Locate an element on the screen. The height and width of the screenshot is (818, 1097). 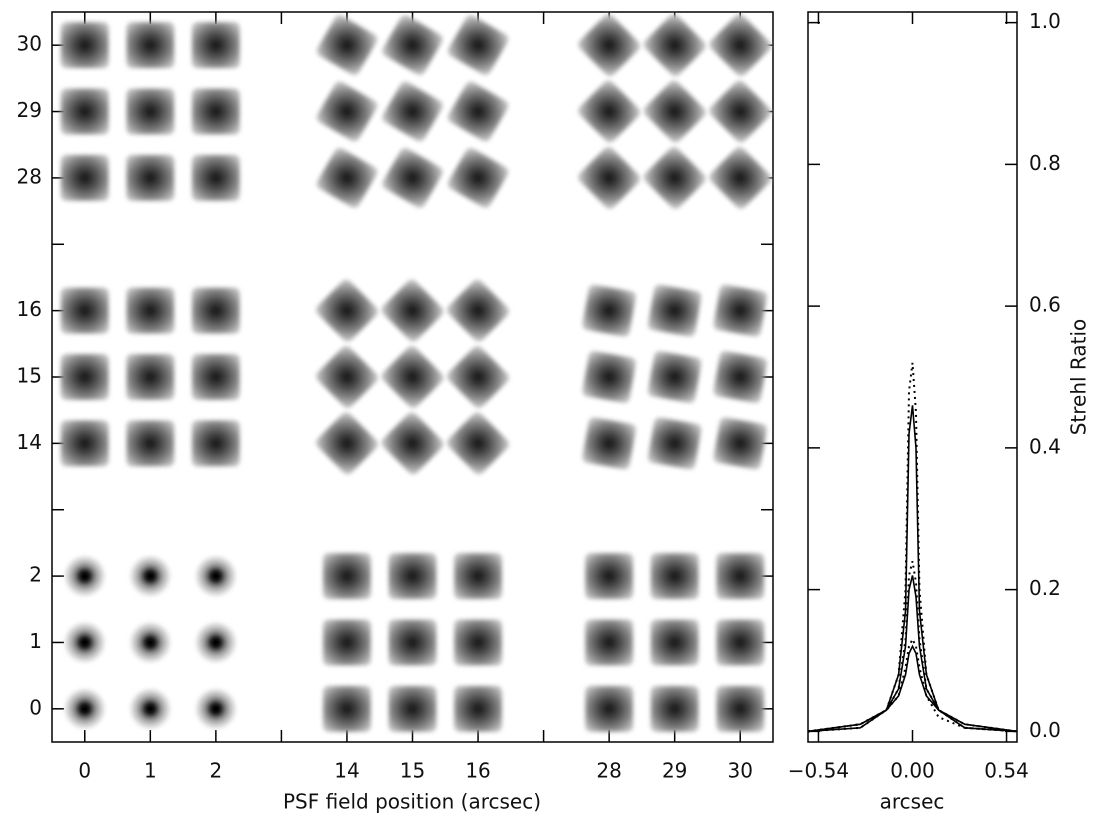
y-tick-label: 1.0 is located at coordinates (1045, 21).